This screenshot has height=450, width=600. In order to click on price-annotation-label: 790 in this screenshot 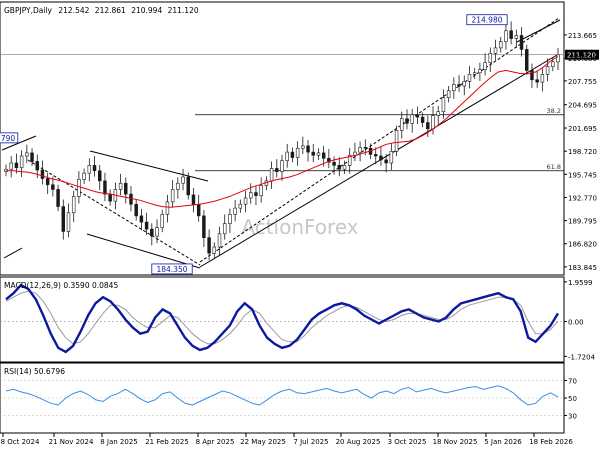, I will do `click(8, 138)`.